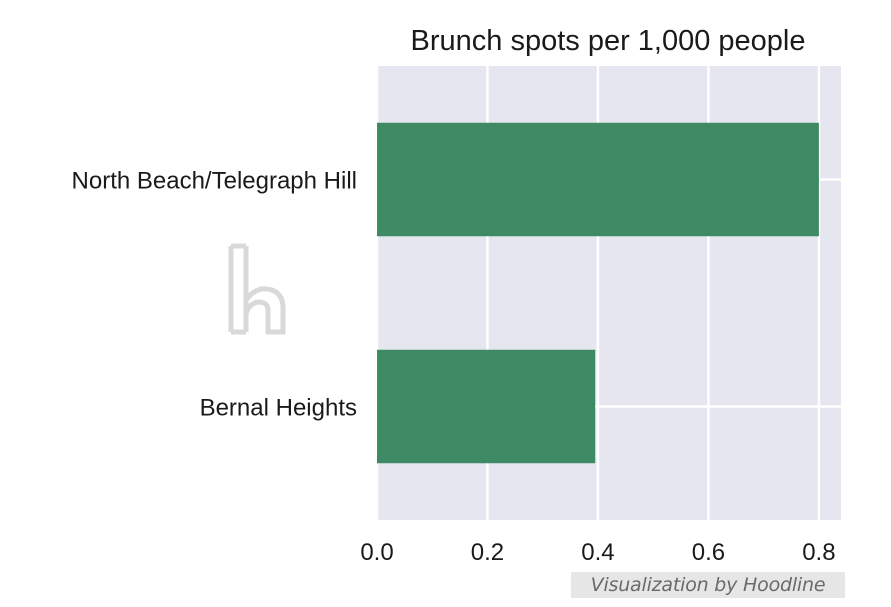 The width and height of the screenshot is (891, 607). What do you see at coordinates (608, 41) in the screenshot?
I see `chart-title: Brunch spots per 1,000 people` at bounding box center [608, 41].